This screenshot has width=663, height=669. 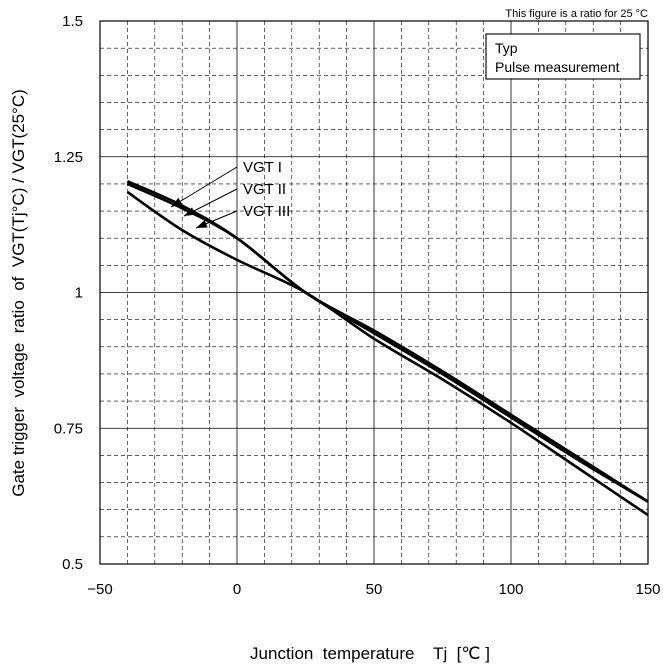 I want to click on legend-line-2: Pulse measurement, so click(x=557, y=67).